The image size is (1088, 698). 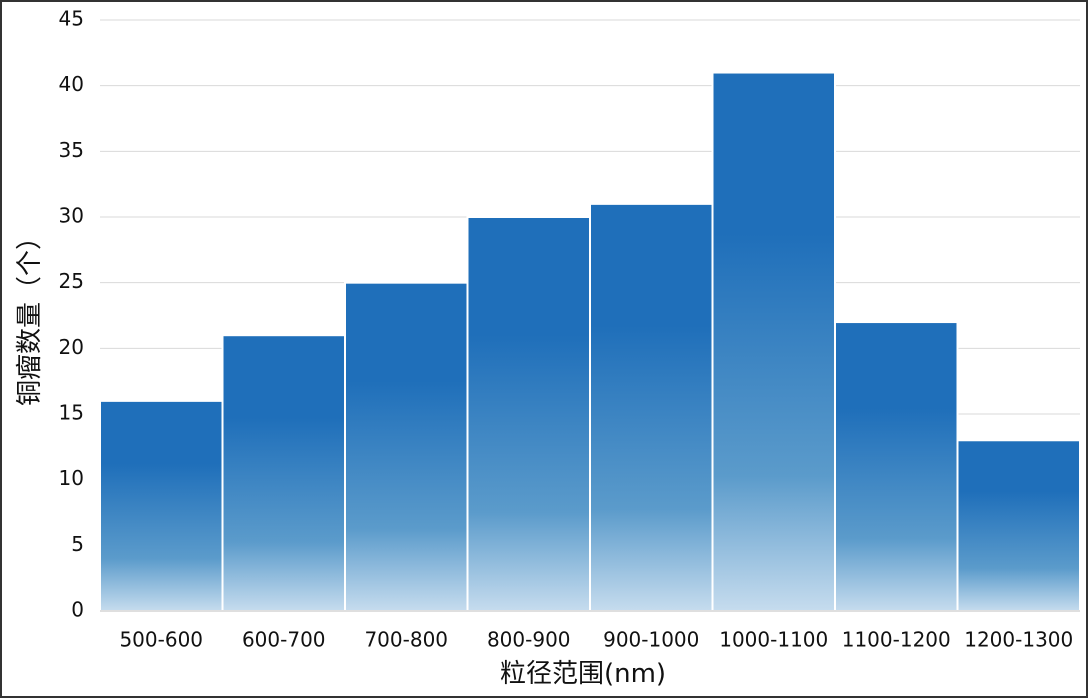 I want to click on y-tick-label: 40, so click(x=71, y=84).